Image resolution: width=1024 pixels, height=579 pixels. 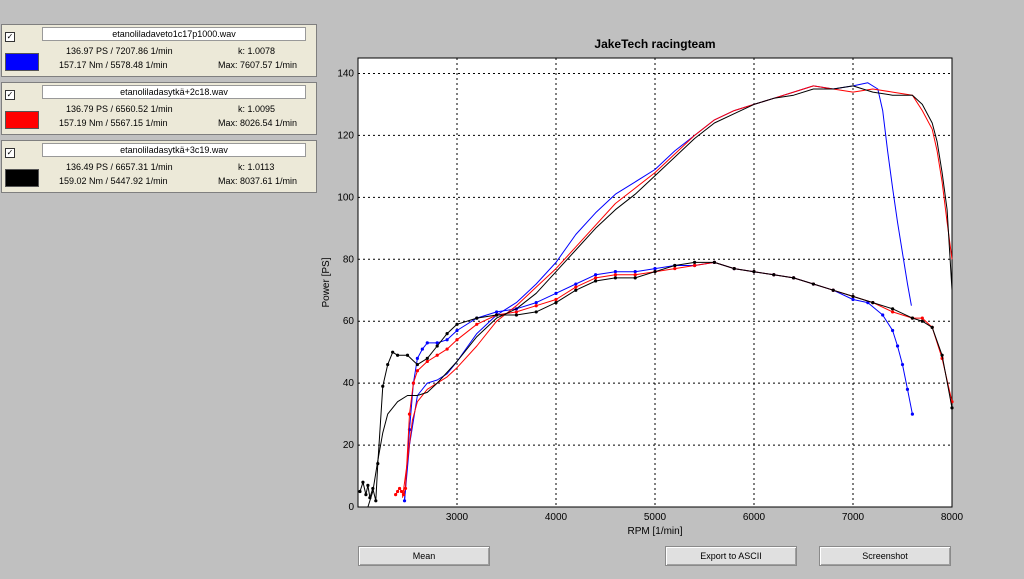 I want to click on y-tick-label: 100, so click(x=345, y=197).